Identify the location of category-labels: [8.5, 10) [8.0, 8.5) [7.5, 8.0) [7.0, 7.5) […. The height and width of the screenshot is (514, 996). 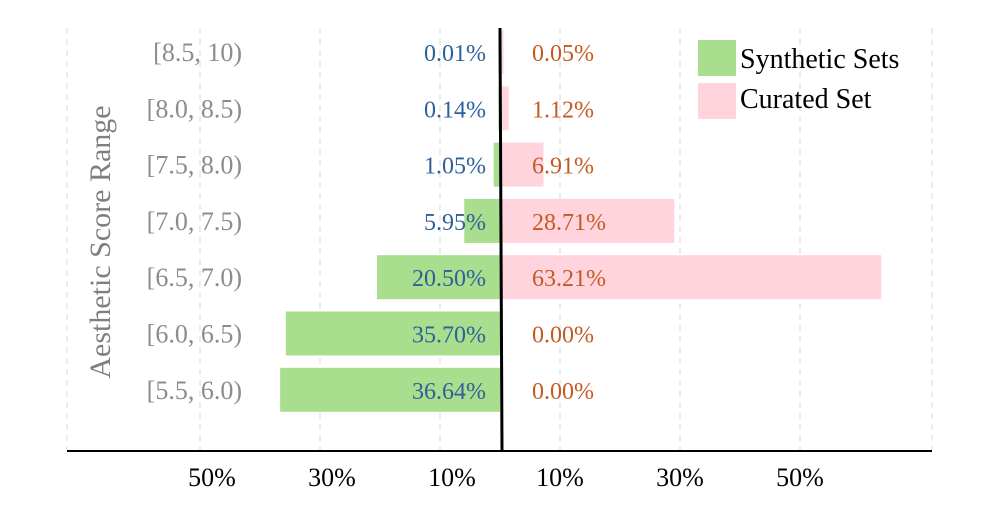
(194, 221).